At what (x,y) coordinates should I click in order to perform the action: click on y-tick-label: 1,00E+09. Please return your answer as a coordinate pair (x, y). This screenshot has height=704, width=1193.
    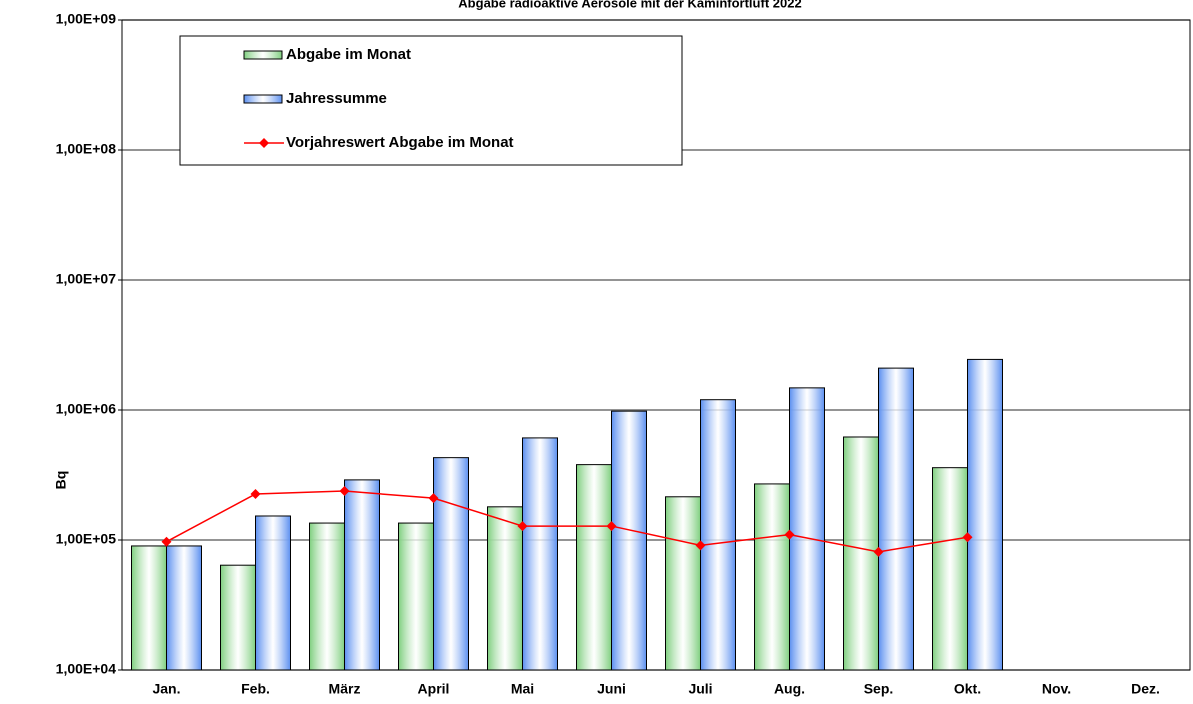
    Looking at the image, I should click on (86, 19).